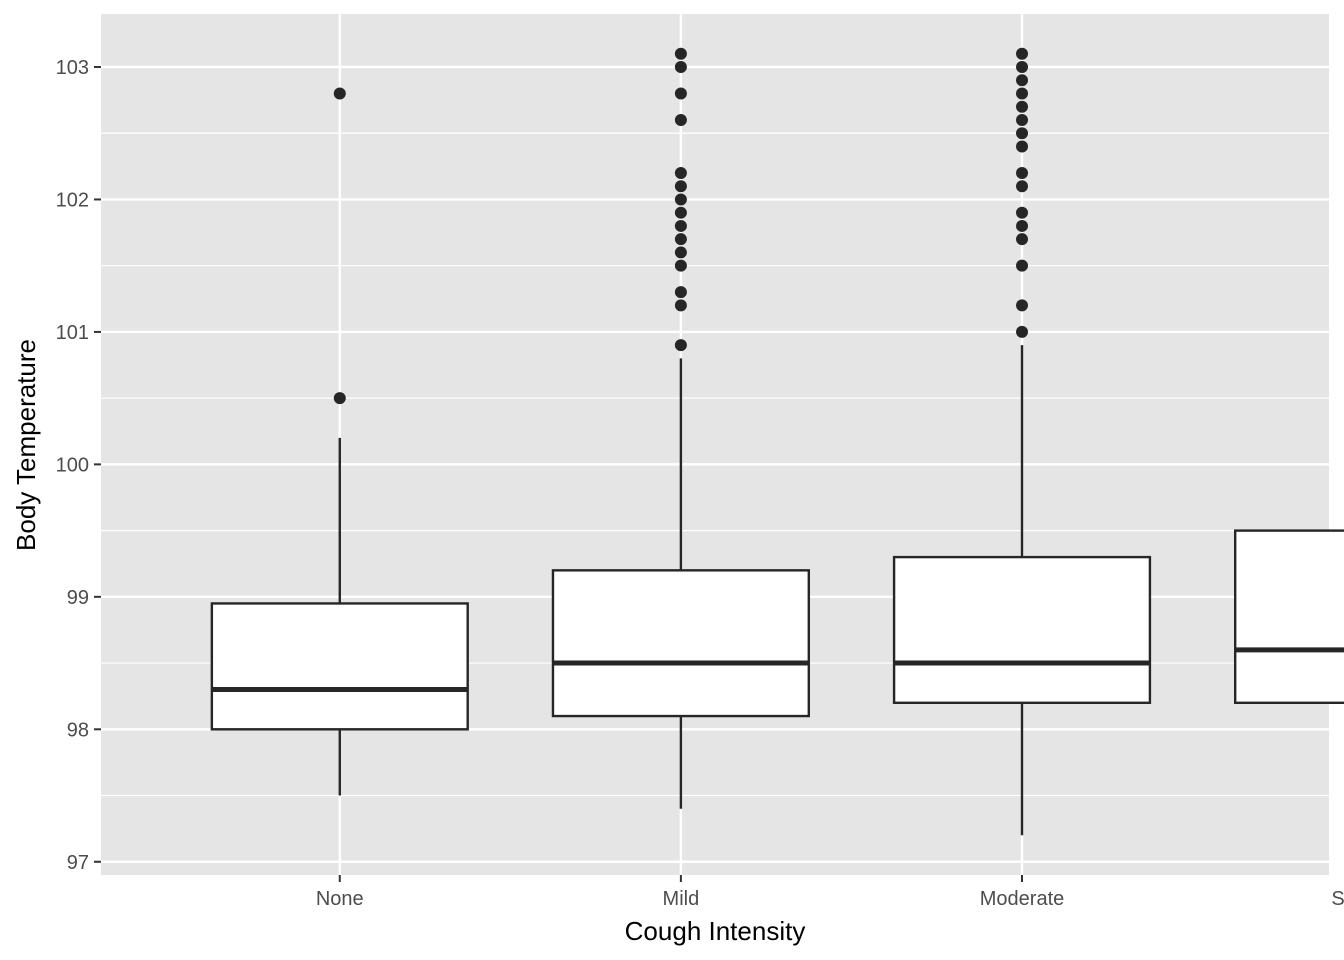 This screenshot has width=1344, height=960. Describe the element at coordinates (1337, 899) in the screenshot. I see `x-tick-label: Severe` at that location.